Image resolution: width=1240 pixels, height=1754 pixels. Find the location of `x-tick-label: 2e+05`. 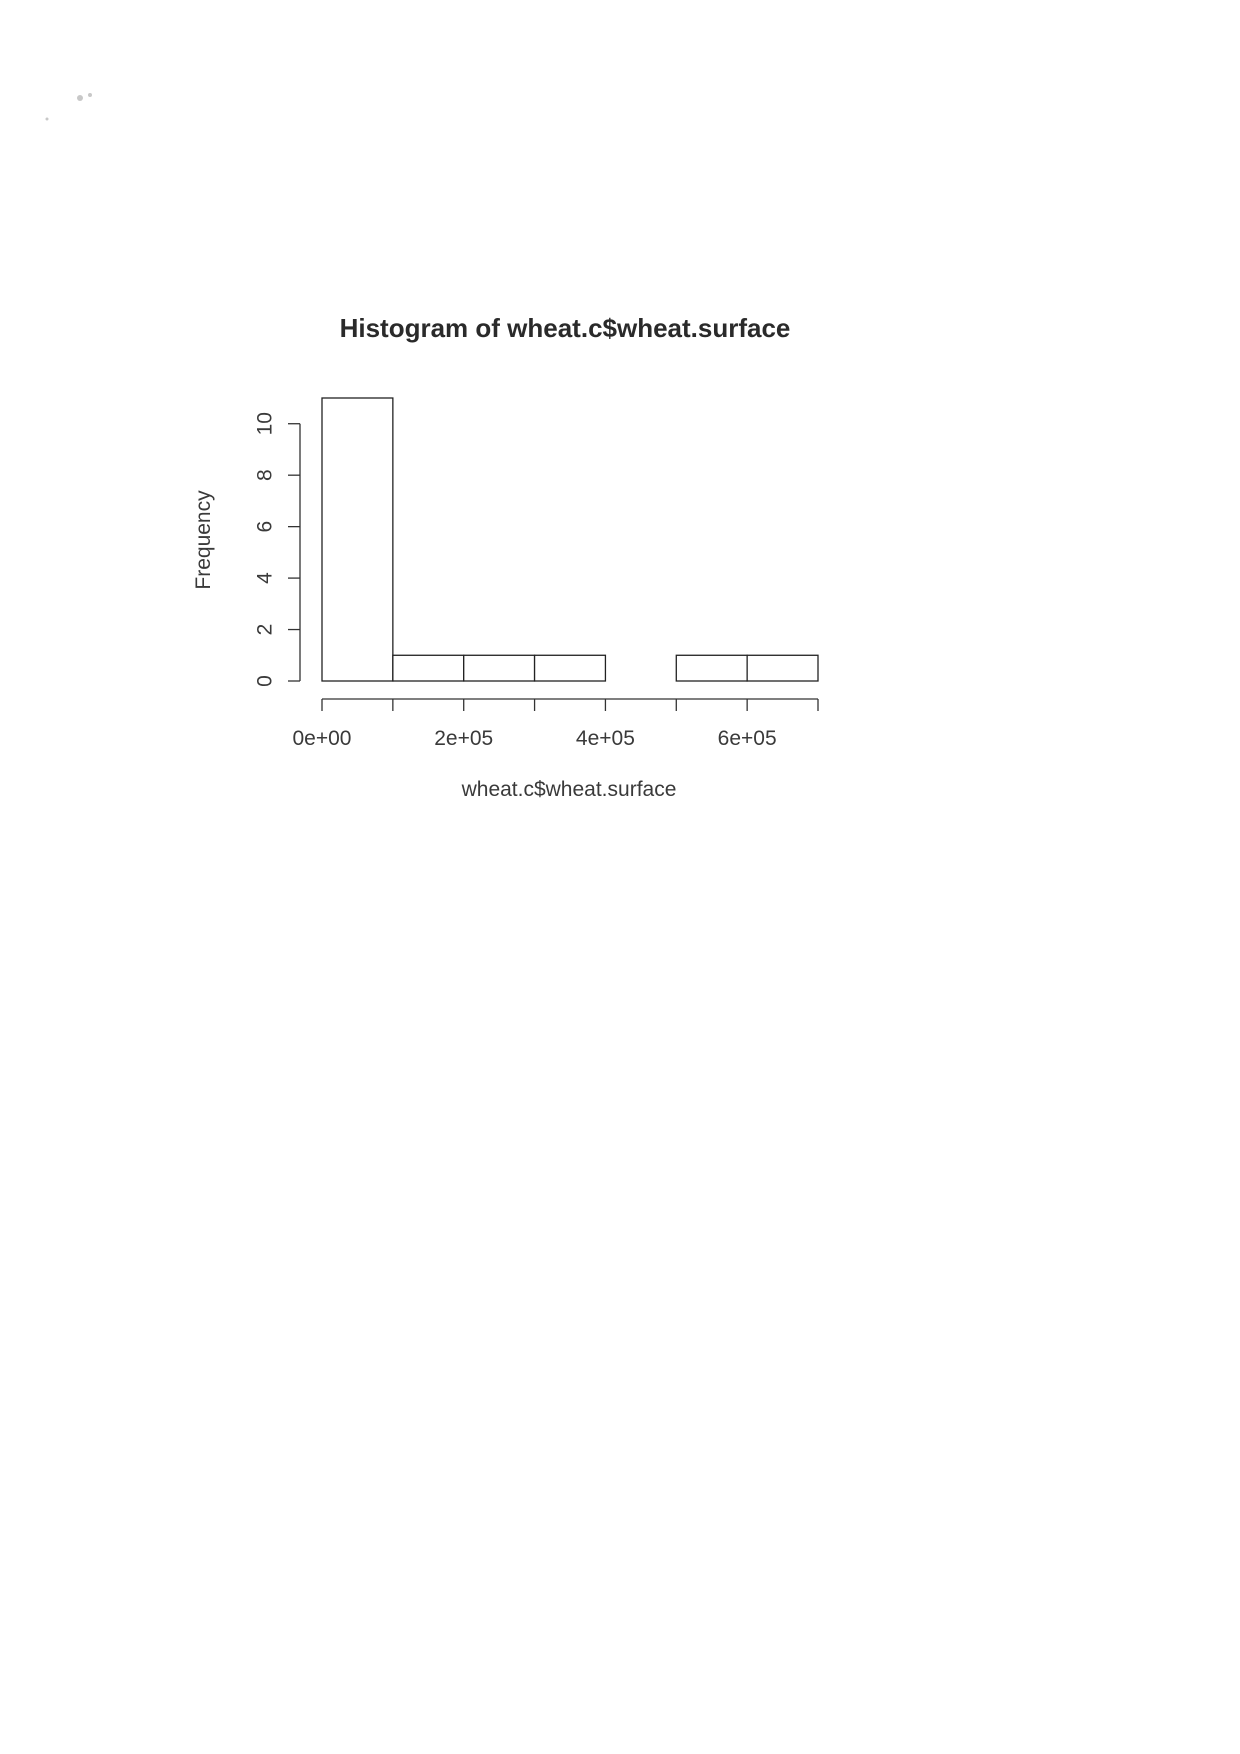

x-tick-label: 2e+05 is located at coordinates (463, 738).